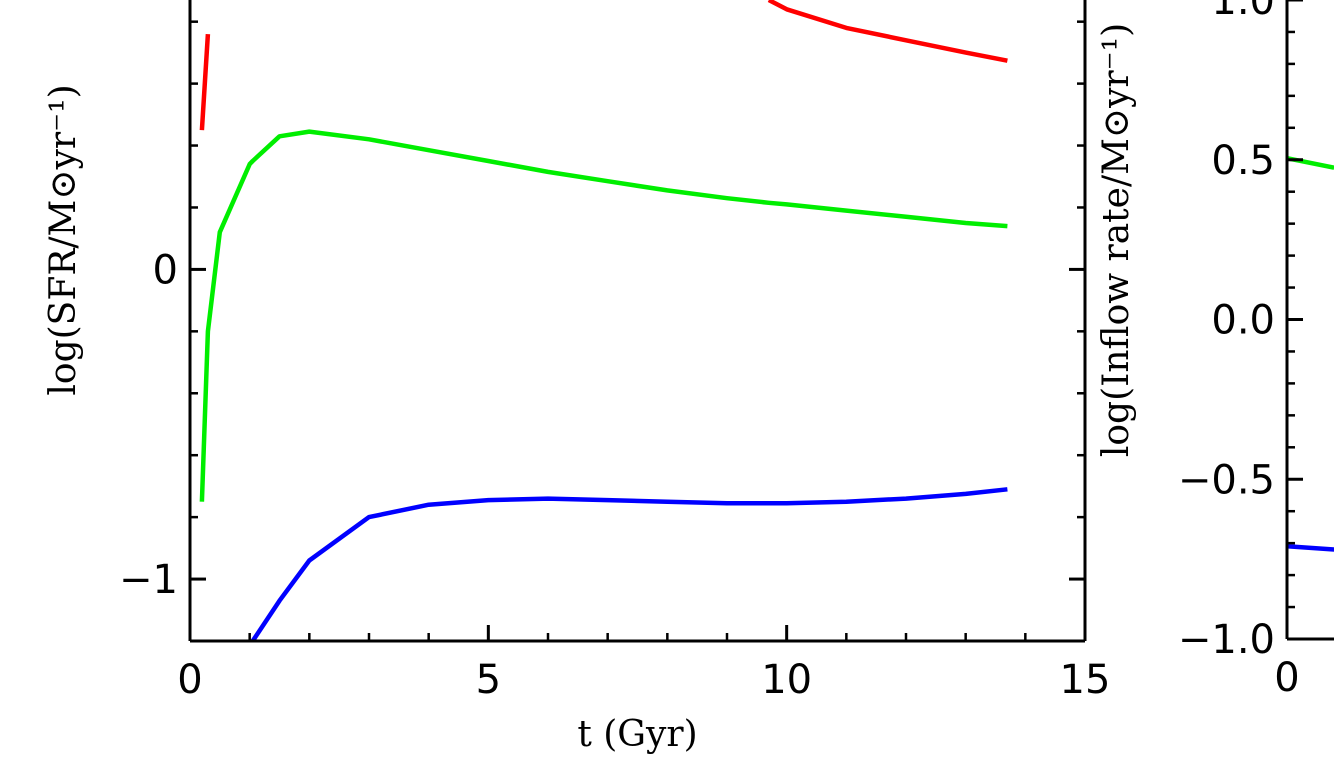 The height and width of the screenshot is (773, 1334). Describe the element at coordinates (488, 680) in the screenshot. I see `x-tick-label: 5` at that location.